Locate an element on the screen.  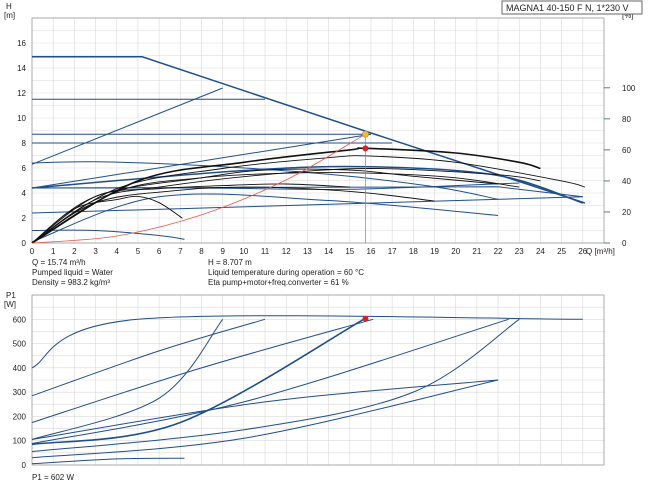
y2-tick-label: 0 is located at coordinates (624, 243).